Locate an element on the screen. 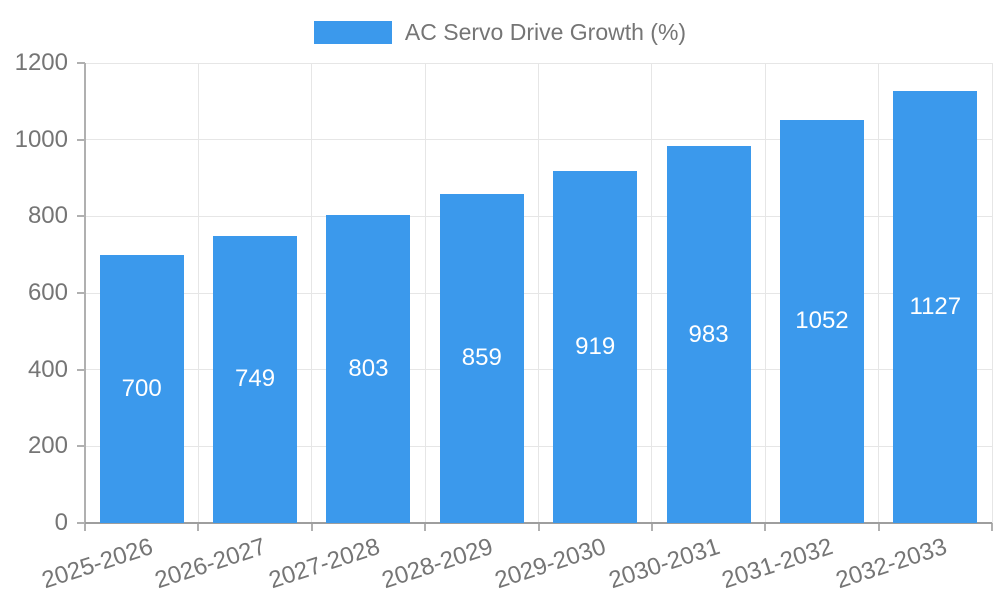  bar-value-label: 859 is located at coordinates (481, 358).